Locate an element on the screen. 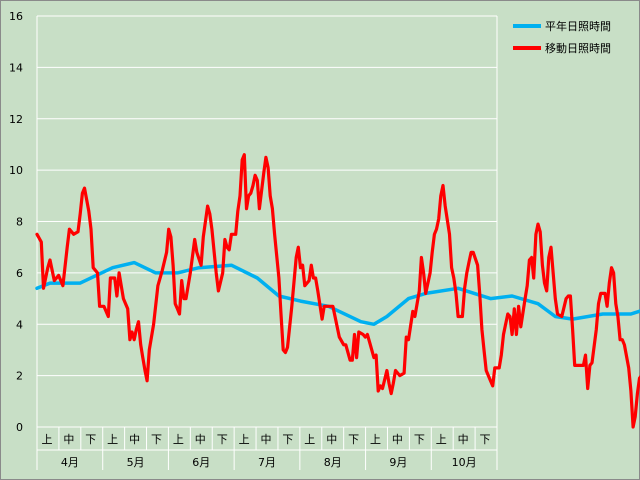 The width and height of the screenshot is (640, 480). x-month-label: 5月 is located at coordinates (136, 462).